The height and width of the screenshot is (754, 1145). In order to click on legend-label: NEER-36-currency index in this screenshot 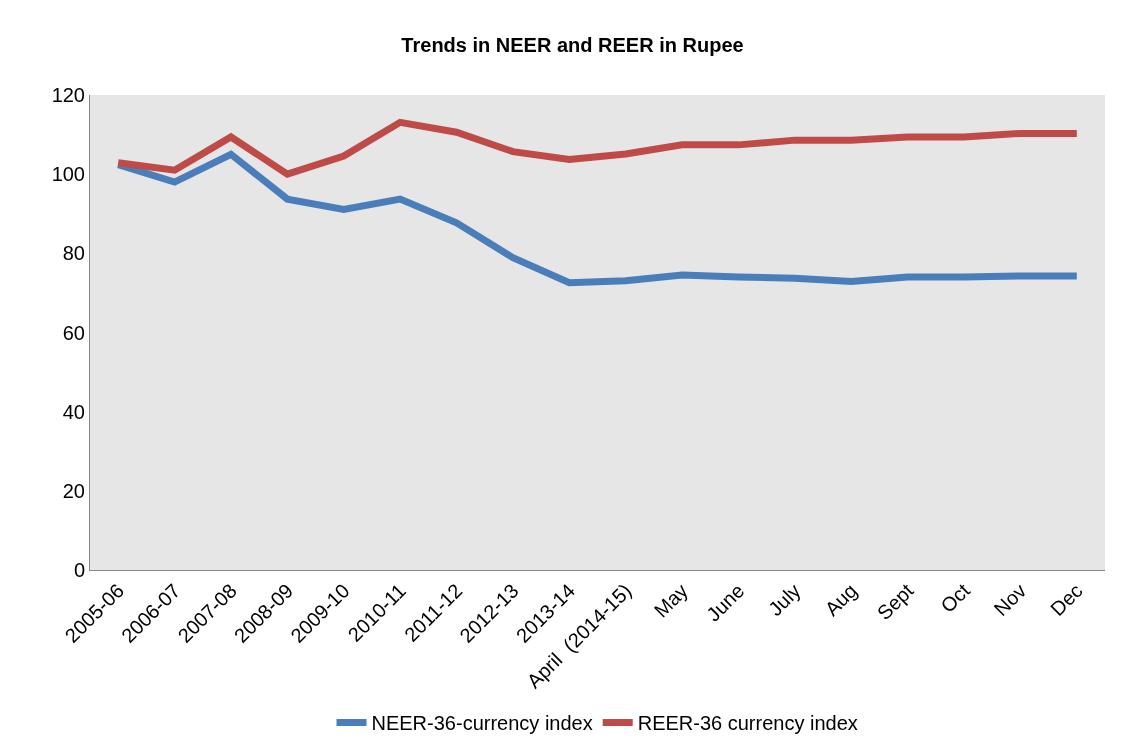, I will do `click(482, 723)`.